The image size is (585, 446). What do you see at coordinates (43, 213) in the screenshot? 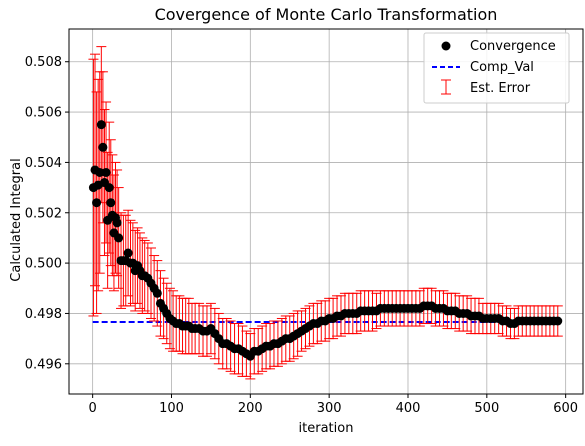
I see `y-tick-label: 0.502` at bounding box center [43, 213].